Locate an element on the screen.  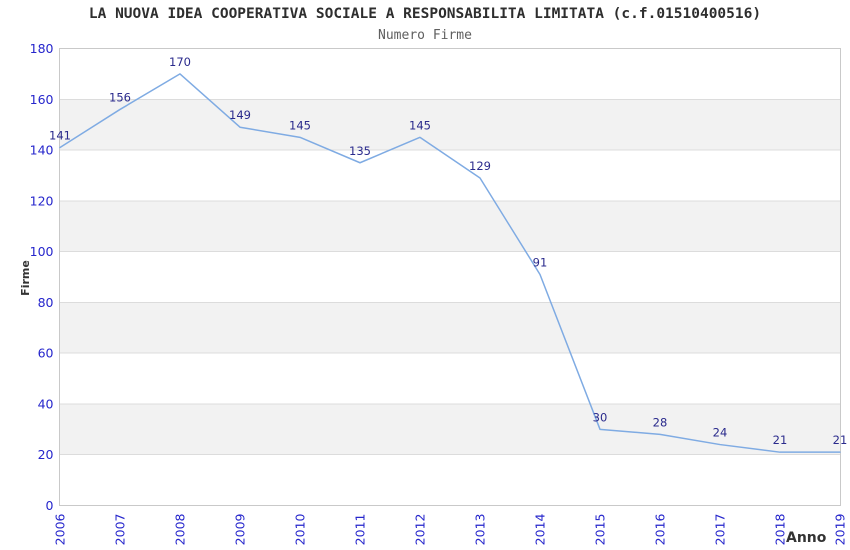
data-point-label: 24 is located at coordinates (720, 433).